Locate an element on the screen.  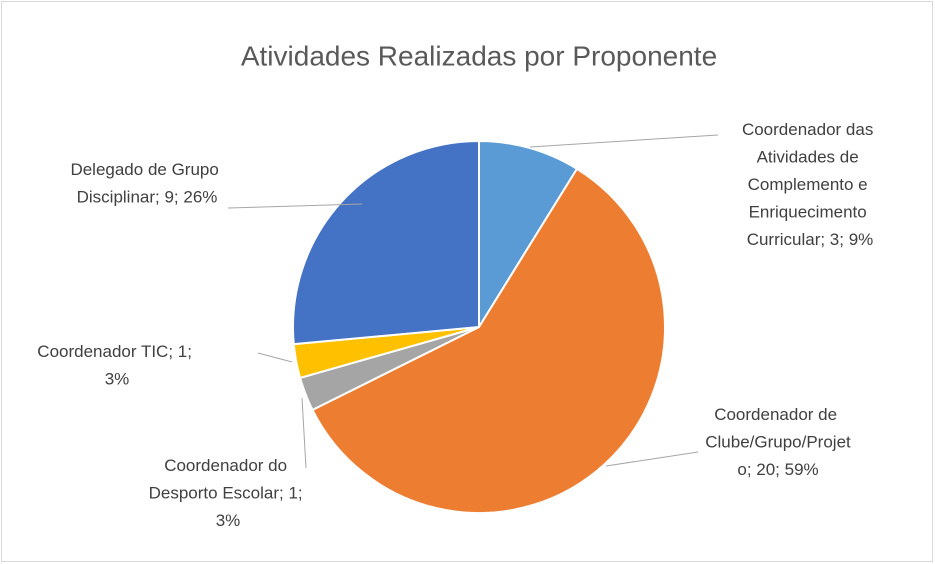
label-line: Complemento e is located at coordinates (810, 184).